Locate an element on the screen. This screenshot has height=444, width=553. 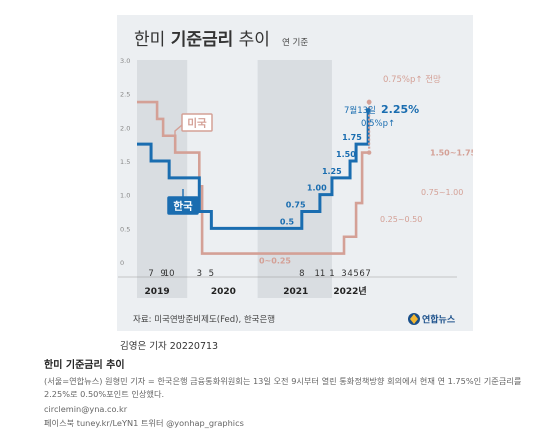
x-tick-label: 11 is located at coordinates (319, 274).